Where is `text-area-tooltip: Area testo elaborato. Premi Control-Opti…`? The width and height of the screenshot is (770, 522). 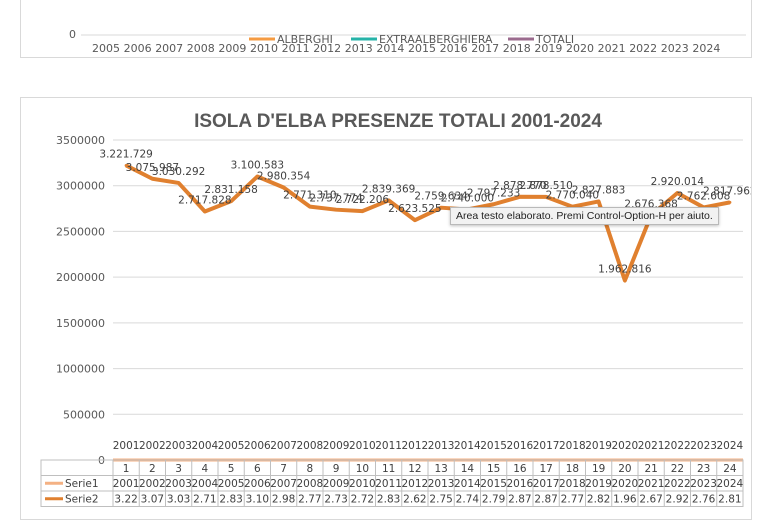 text-area-tooltip: Area testo elaborato. Premi Control-Opti… is located at coordinates (584, 216).